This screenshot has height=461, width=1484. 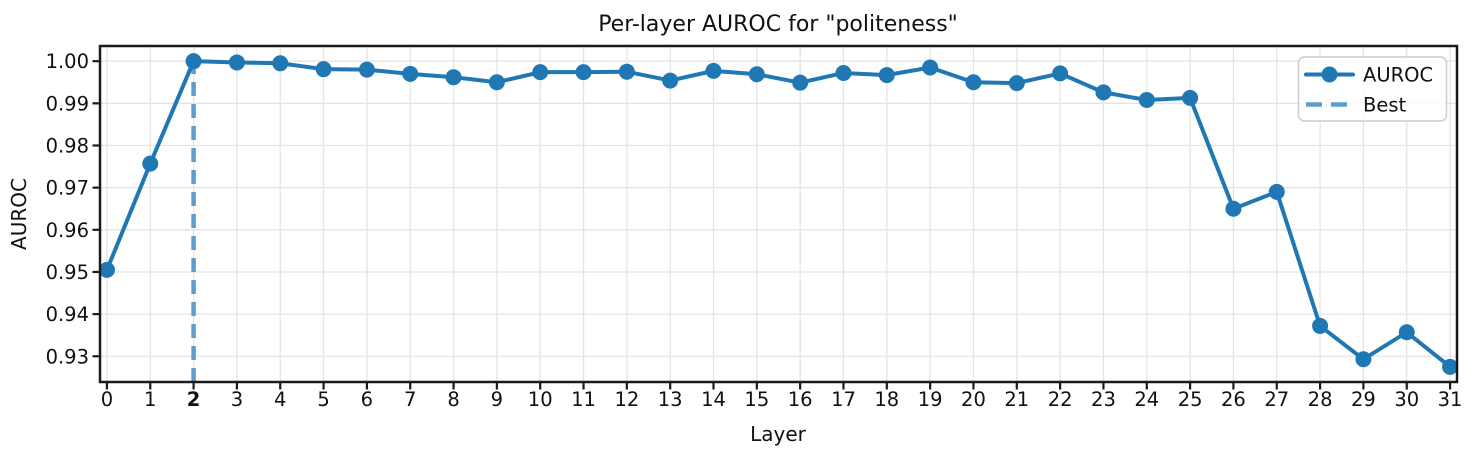 What do you see at coordinates (886, 399) in the screenshot?
I see `x-tick-label: 18` at bounding box center [886, 399].